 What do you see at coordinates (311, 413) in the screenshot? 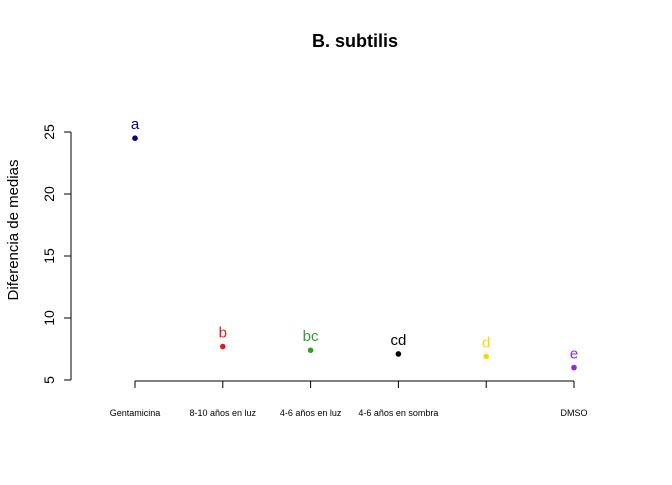
I see `x-tick-label: 4-6 años en luz` at bounding box center [311, 413].